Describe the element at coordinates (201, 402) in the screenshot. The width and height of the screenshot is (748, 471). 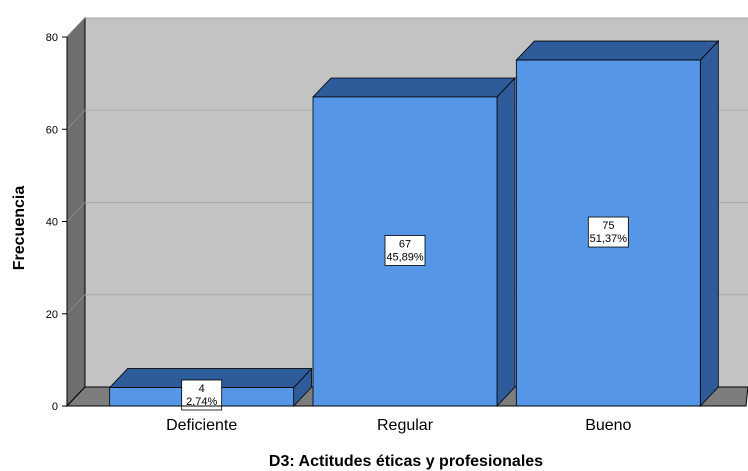
I see `data-label-percent: 2,74%` at that location.